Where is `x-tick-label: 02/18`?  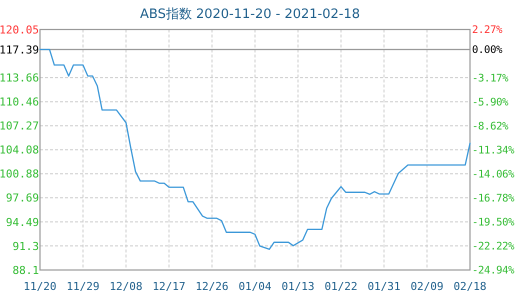
x-tick-label: 02/18 is located at coordinates (470, 286).